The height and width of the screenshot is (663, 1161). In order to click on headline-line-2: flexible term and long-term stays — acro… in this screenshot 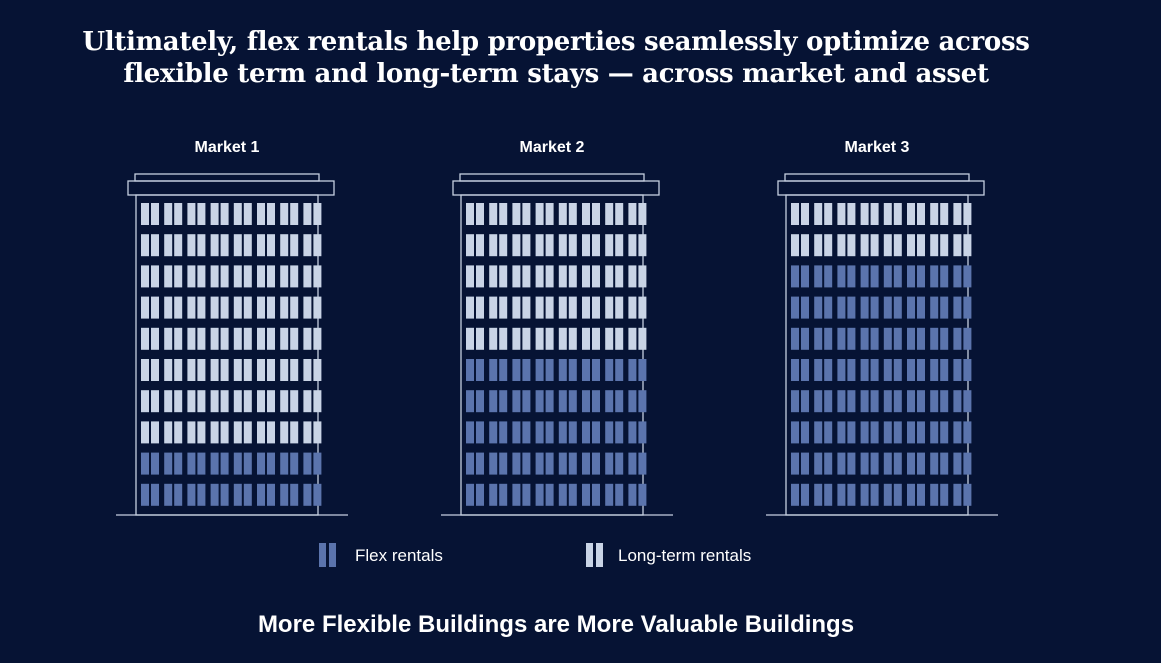, I will do `click(556, 74)`.